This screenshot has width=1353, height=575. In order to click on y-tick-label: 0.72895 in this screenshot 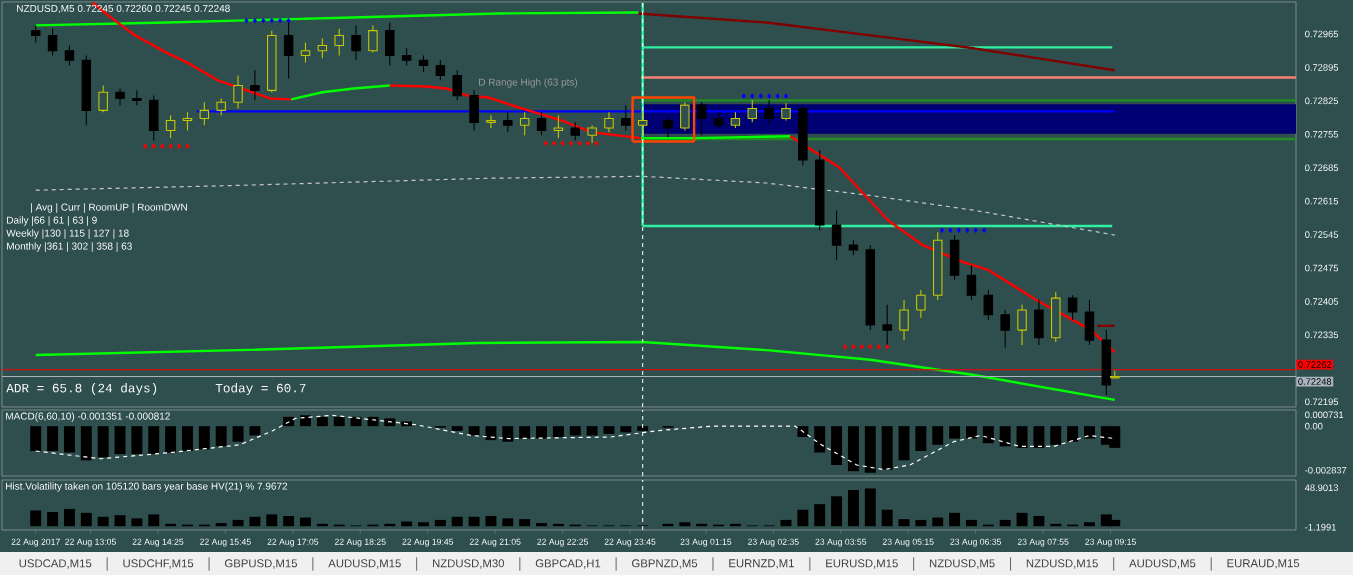, I will do `click(1322, 67)`.